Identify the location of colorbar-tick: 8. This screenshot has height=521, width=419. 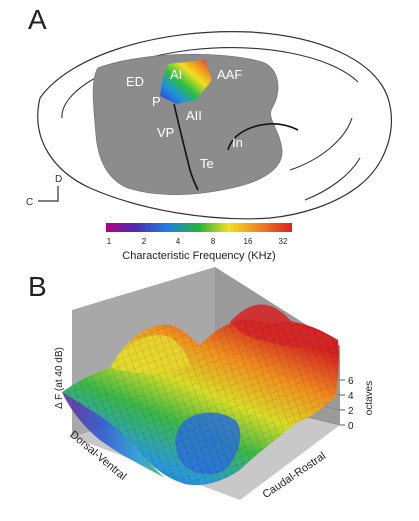
(213, 241).